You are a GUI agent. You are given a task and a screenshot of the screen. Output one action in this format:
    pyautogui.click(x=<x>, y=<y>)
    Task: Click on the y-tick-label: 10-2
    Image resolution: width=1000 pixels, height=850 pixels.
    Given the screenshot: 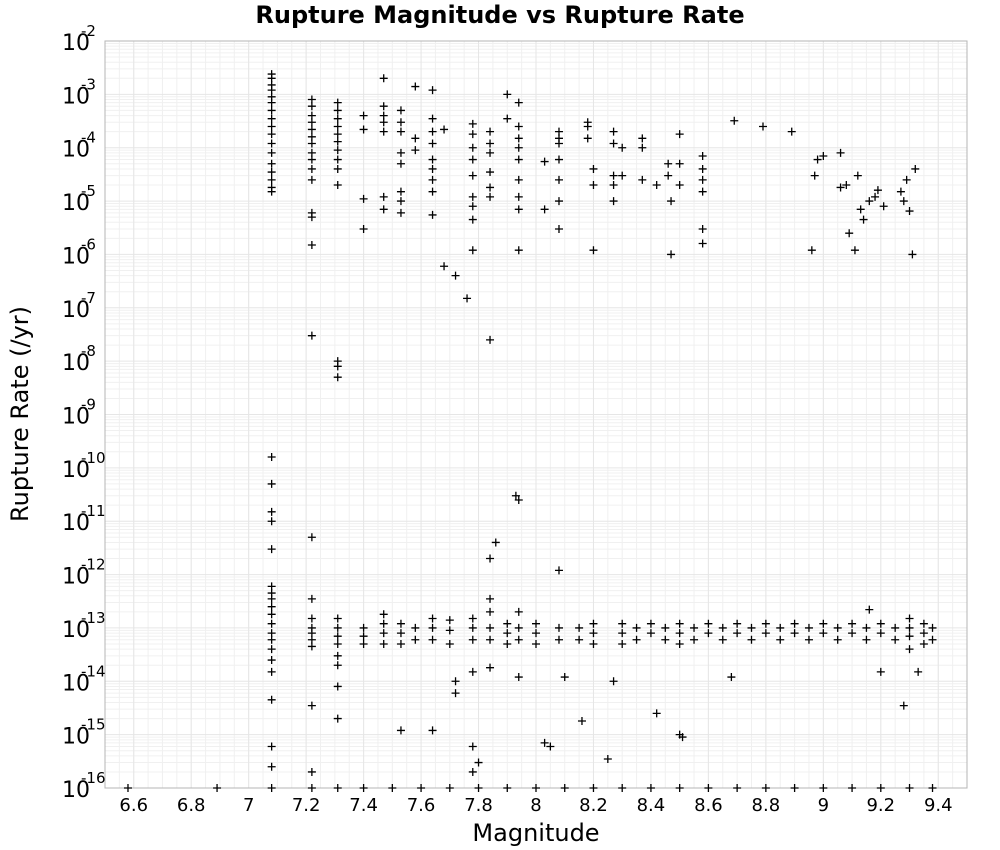 What is the action you would take?
    pyautogui.click(x=79, y=39)
    